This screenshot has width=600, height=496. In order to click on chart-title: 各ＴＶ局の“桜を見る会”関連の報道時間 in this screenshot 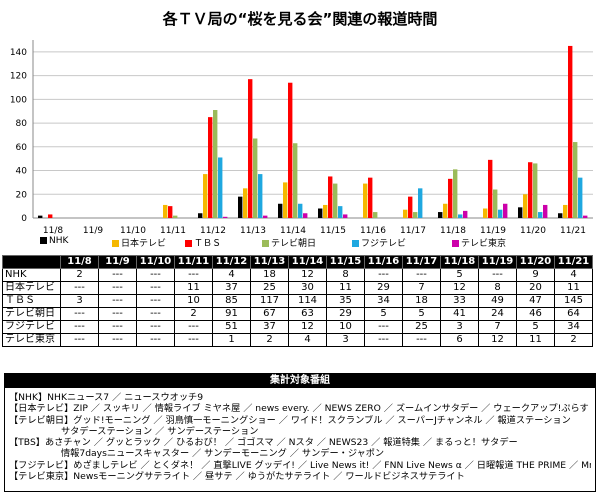, I will do `click(300, 19)`.